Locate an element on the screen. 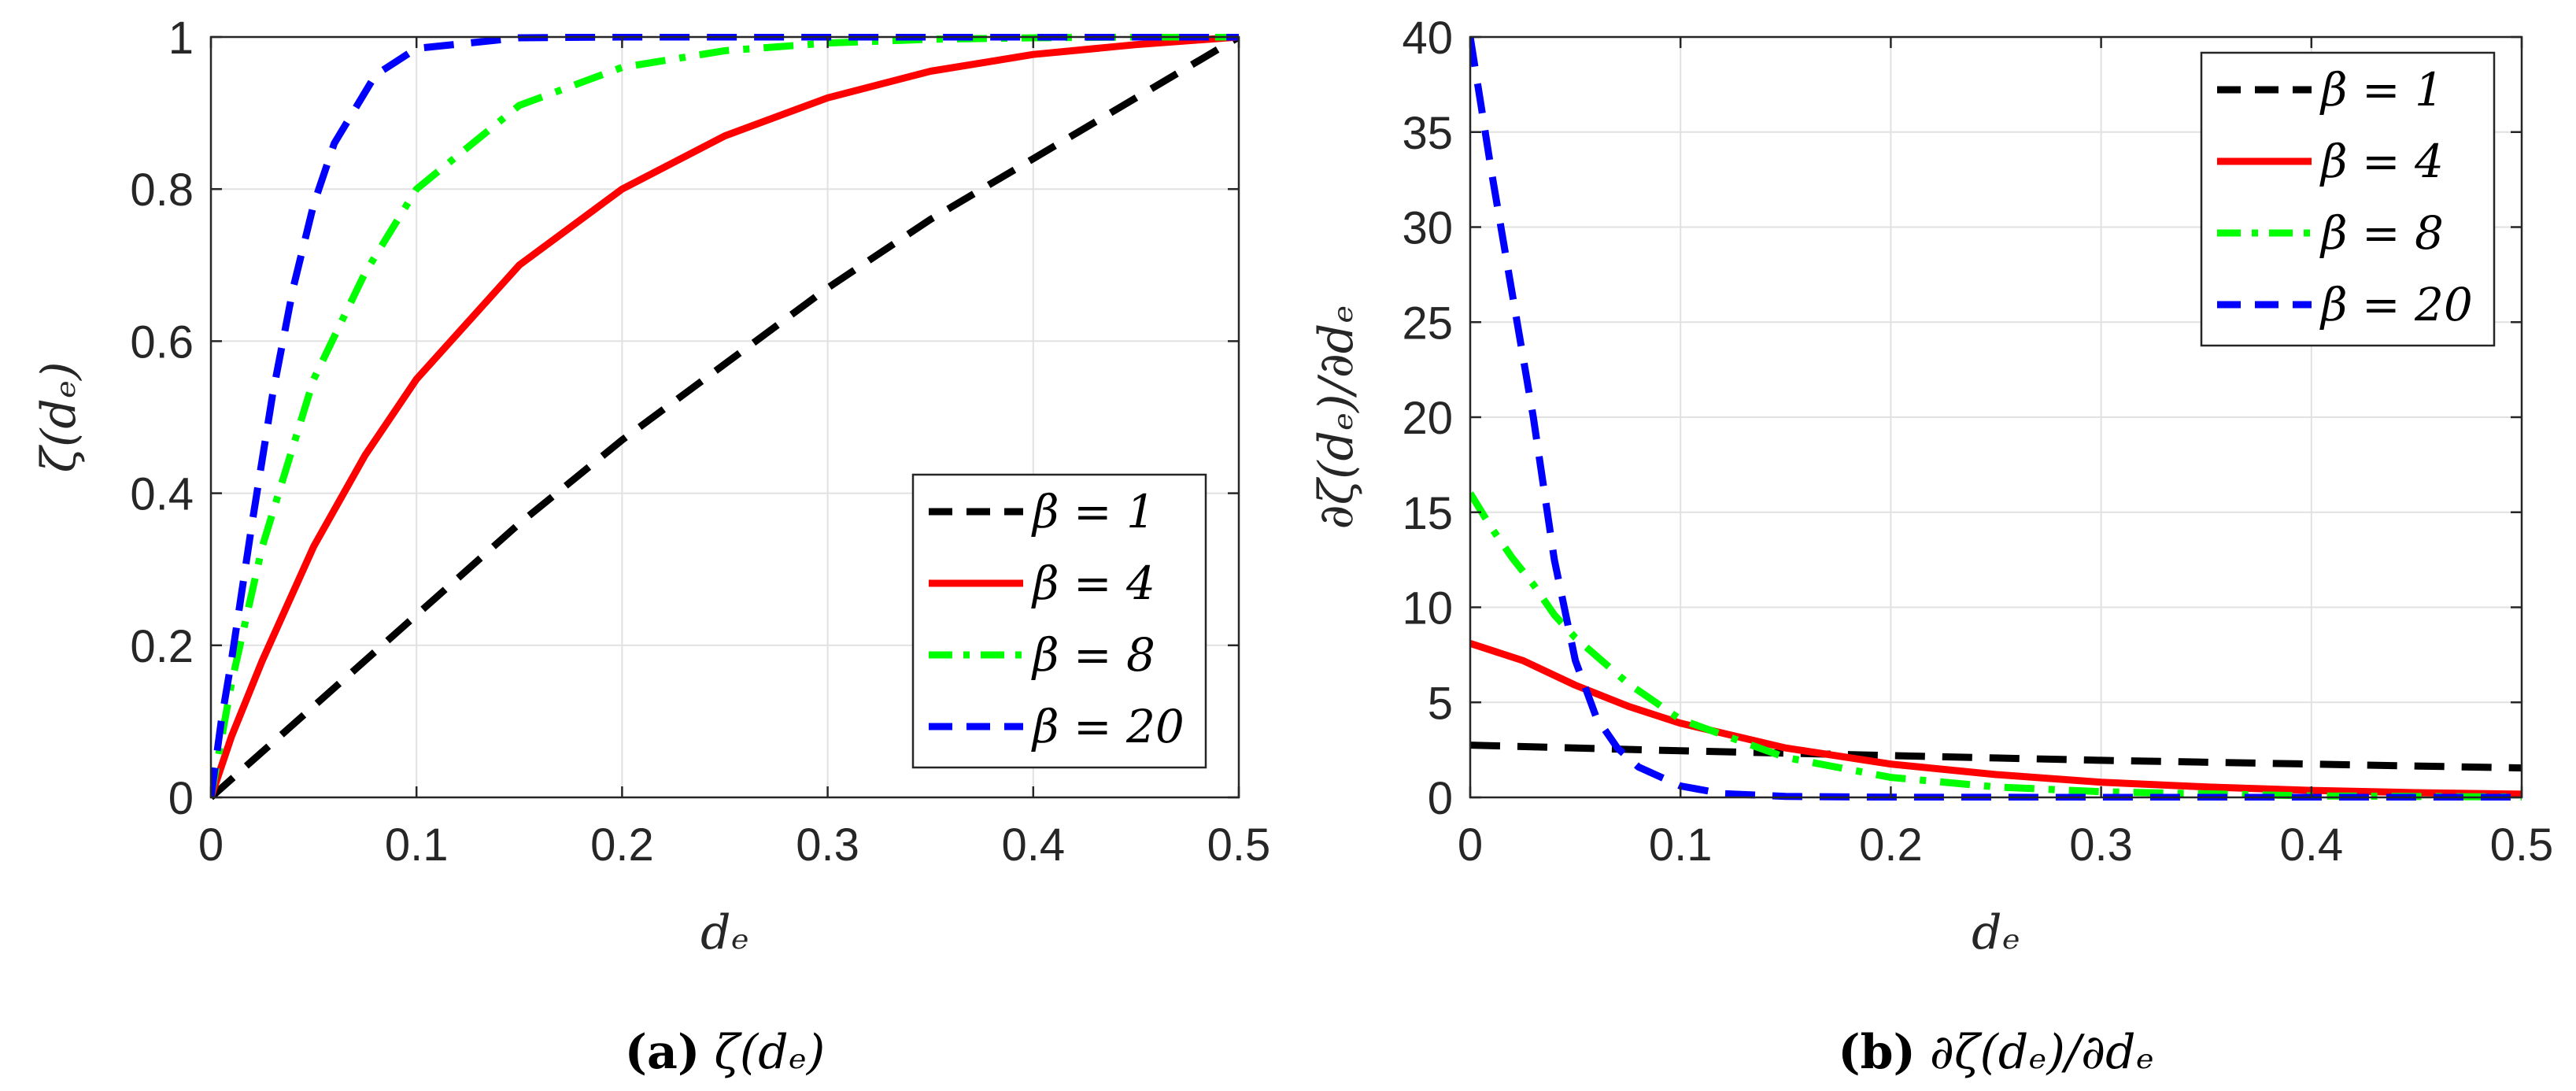  y-tick-label: 0.4 is located at coordinates (162, 495).